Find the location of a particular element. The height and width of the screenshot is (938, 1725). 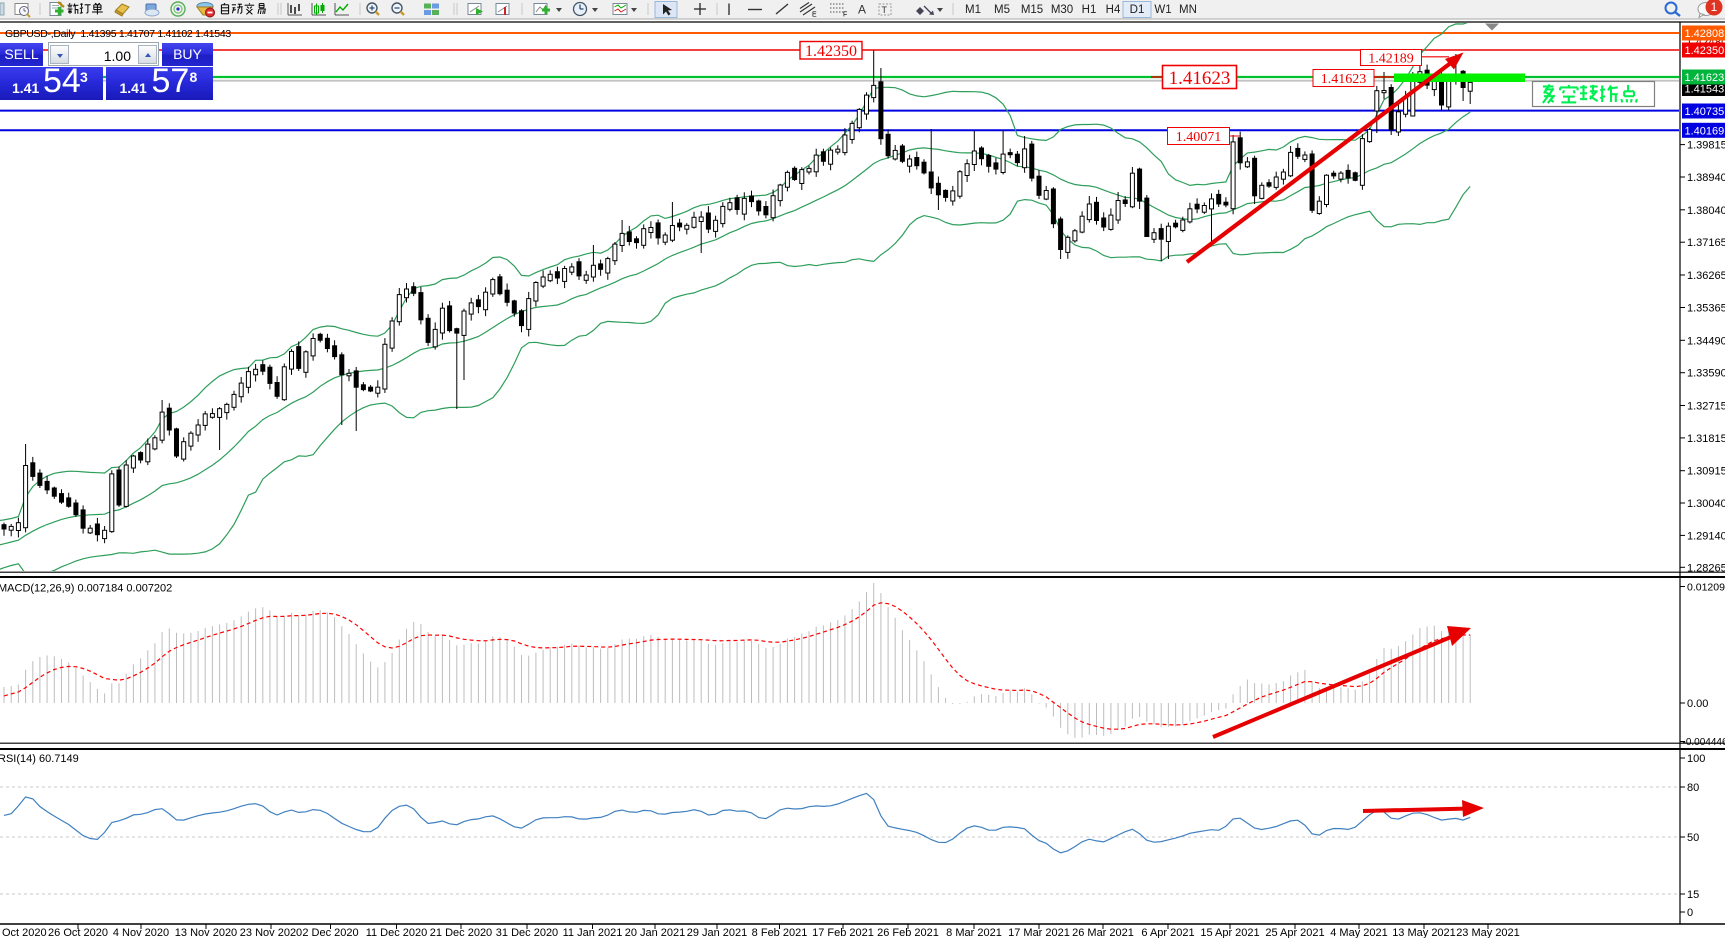

svg-text: 1.38040 is located at coordinates (1706, 211).